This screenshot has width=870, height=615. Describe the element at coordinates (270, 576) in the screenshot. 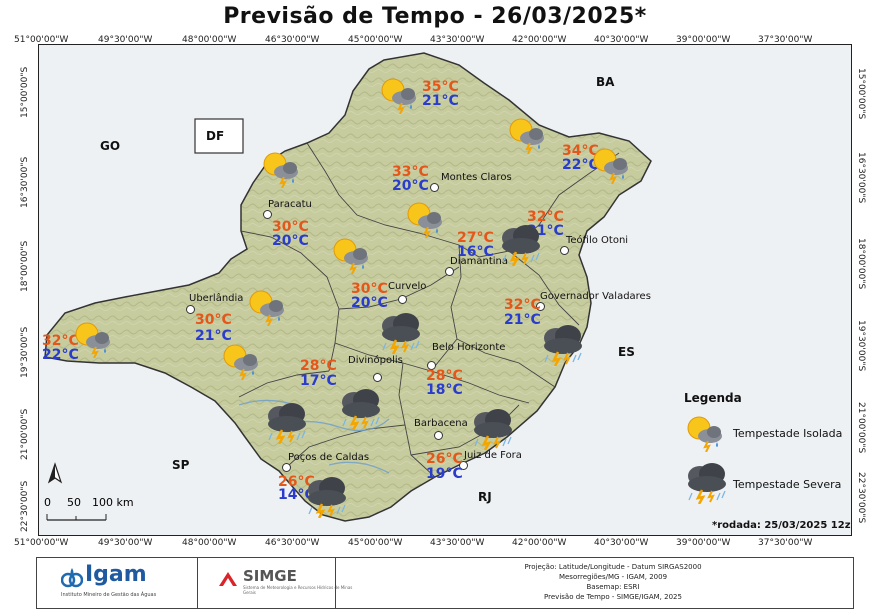

I see `simge-logo-text: SIMGE` at that location.